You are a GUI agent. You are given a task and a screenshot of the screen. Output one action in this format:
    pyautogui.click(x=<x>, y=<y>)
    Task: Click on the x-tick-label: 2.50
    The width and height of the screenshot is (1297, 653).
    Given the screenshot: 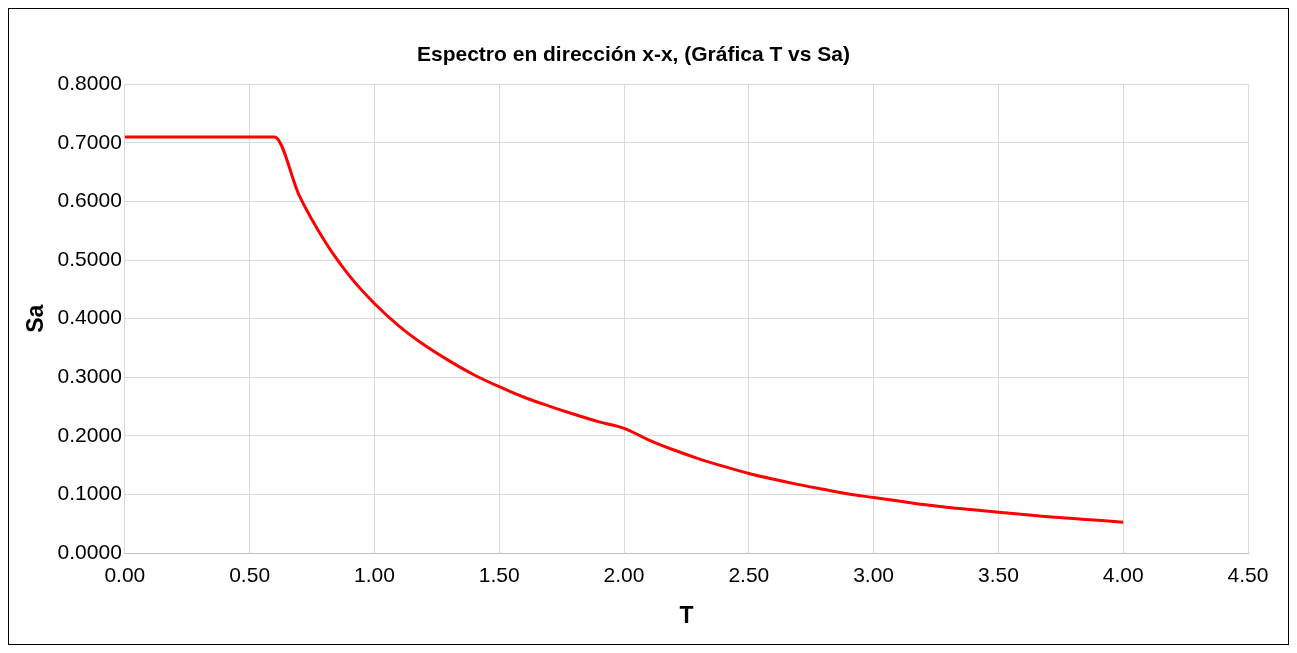 What is the action you would take?
    pyautogui.click(x=749, y=574)
    